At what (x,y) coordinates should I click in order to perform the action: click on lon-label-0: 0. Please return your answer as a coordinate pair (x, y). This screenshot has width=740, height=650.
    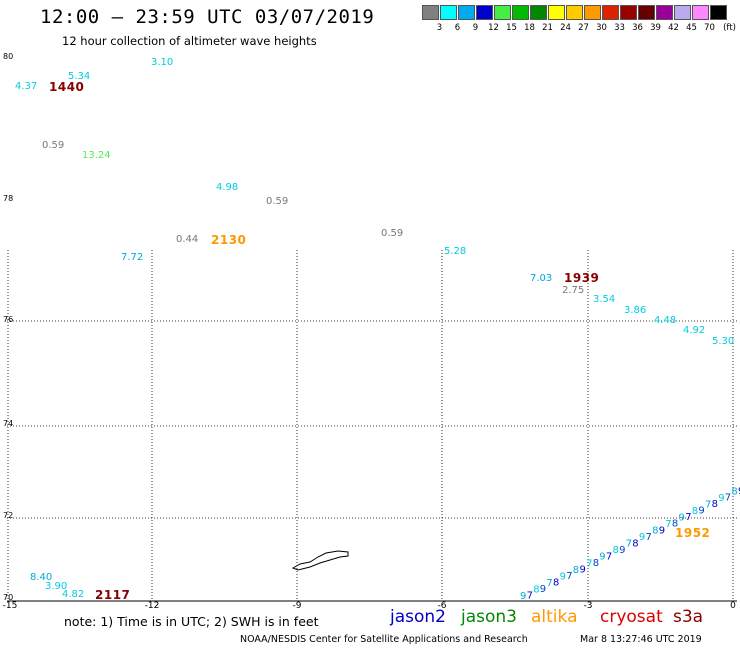
    Looking at the image, I should click on (733, 606).